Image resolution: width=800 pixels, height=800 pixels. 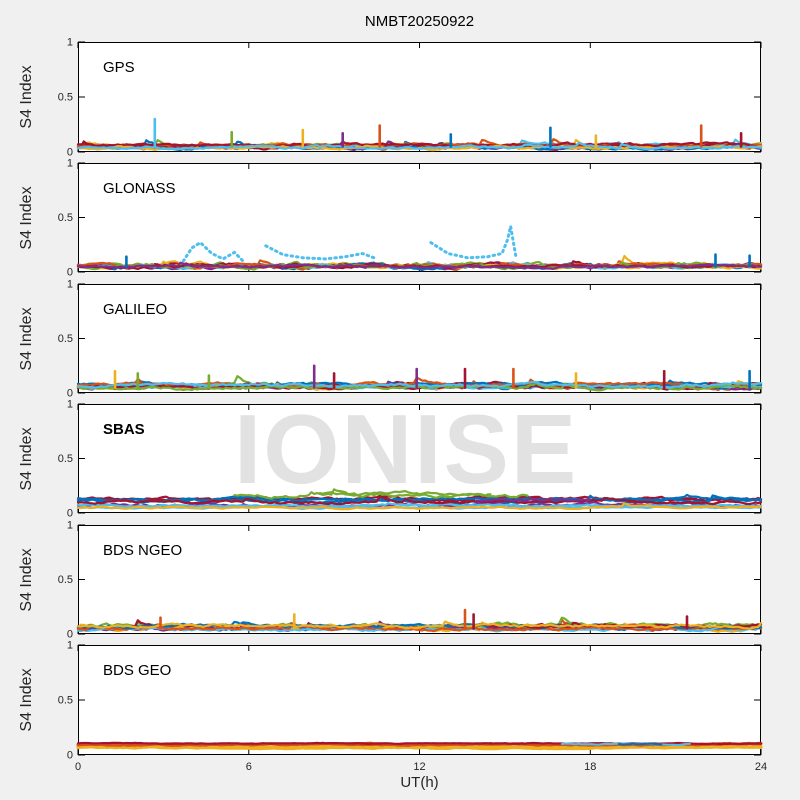 I want to click on glonass-plot-area: 00.51, so click(x=410, y=218).